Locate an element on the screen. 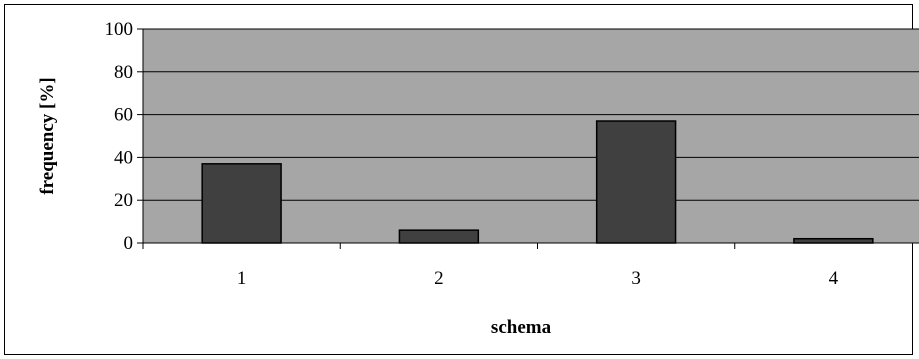 The width and height of the screenshot is (919, 359). x-tick-label: 1 is located at coordinates (242, 278).